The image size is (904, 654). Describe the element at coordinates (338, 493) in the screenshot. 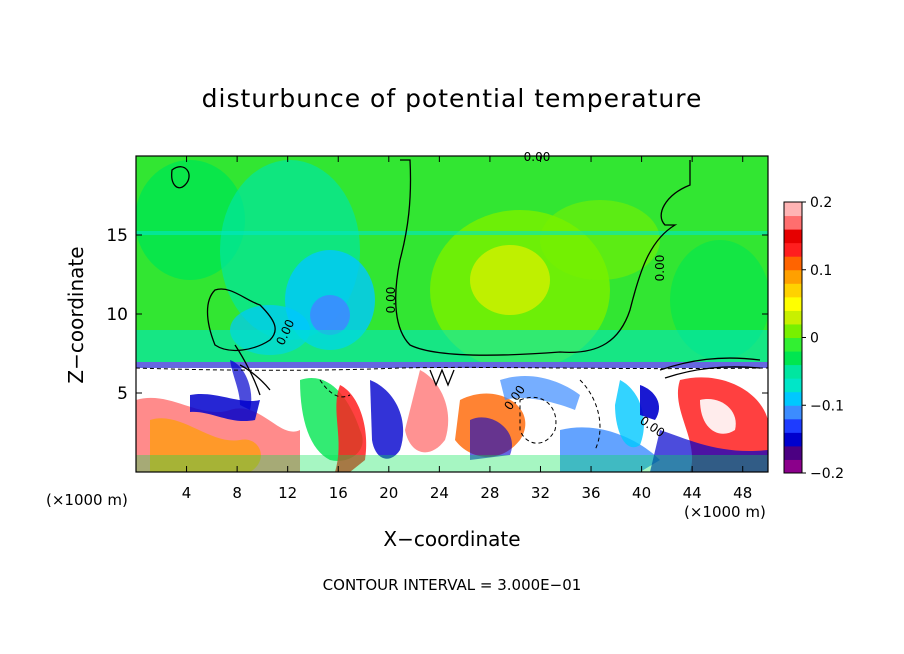

I see `x-tick-label: 16` at that location.